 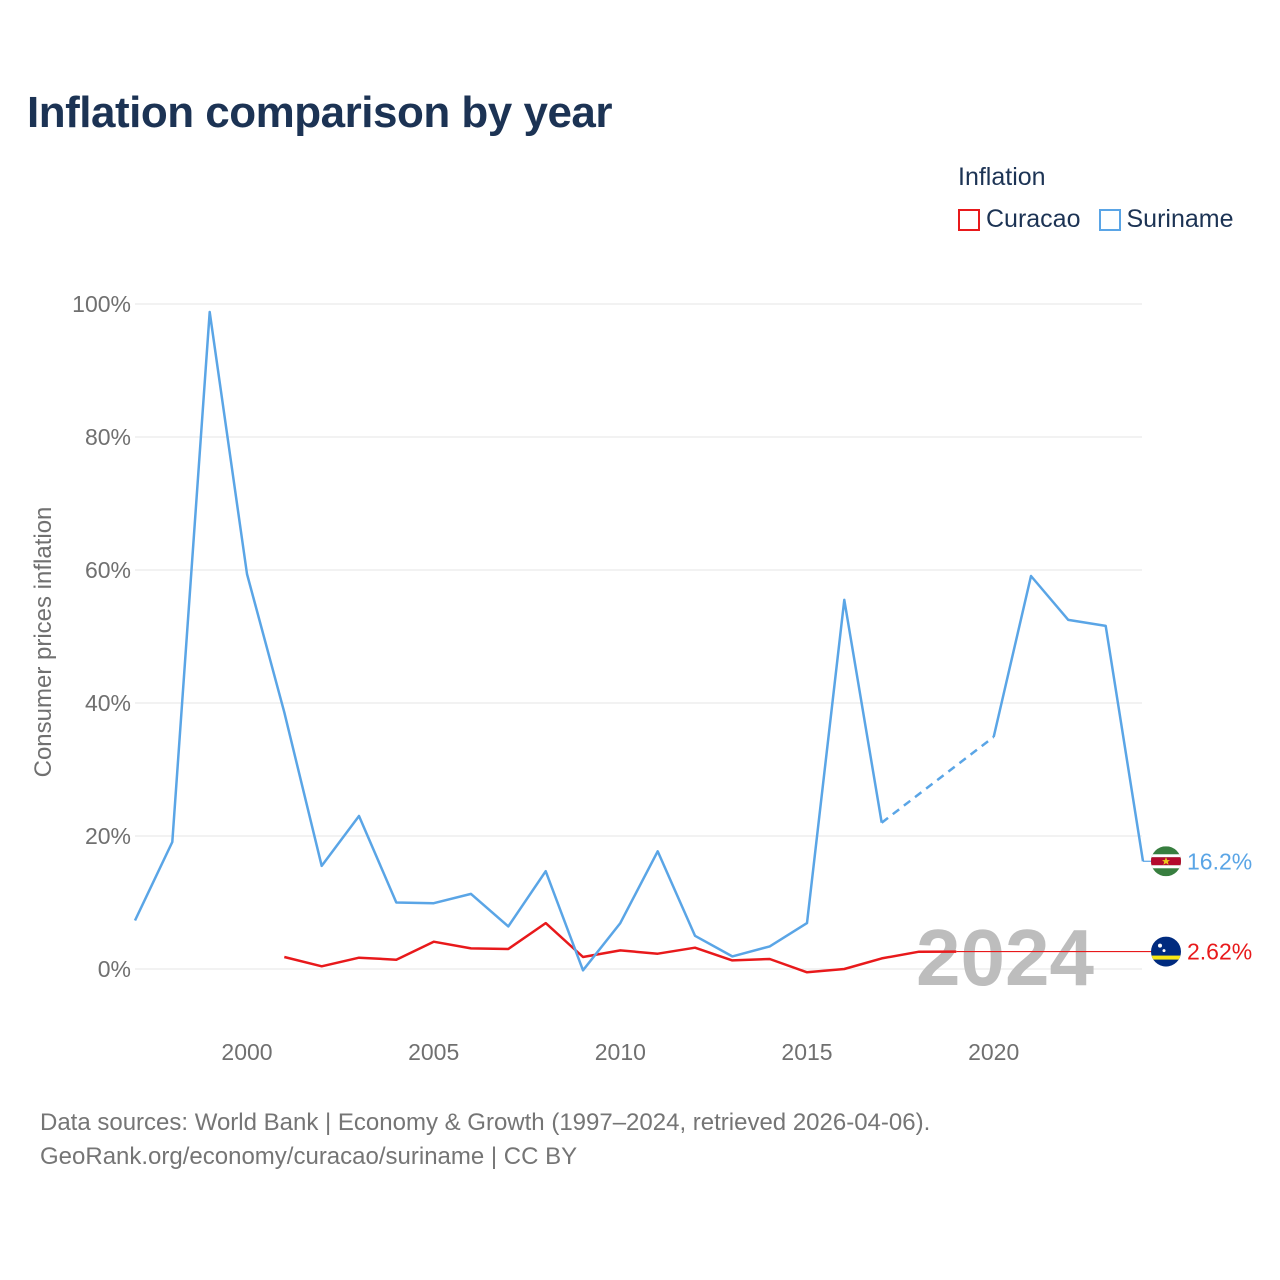 I want to click on legend-item-suriname: Suriname, so click(x=1166, y=219).